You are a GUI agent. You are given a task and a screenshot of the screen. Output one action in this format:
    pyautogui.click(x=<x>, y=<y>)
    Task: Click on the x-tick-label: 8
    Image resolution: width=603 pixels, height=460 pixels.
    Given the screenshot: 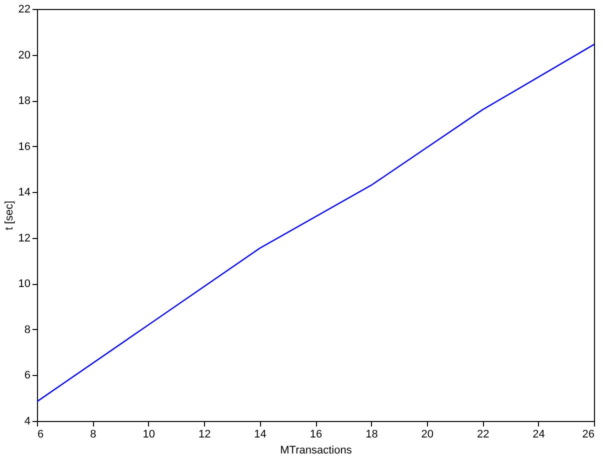 What is the action you would take?
    pyautogui.click(x=93, y=434)
    